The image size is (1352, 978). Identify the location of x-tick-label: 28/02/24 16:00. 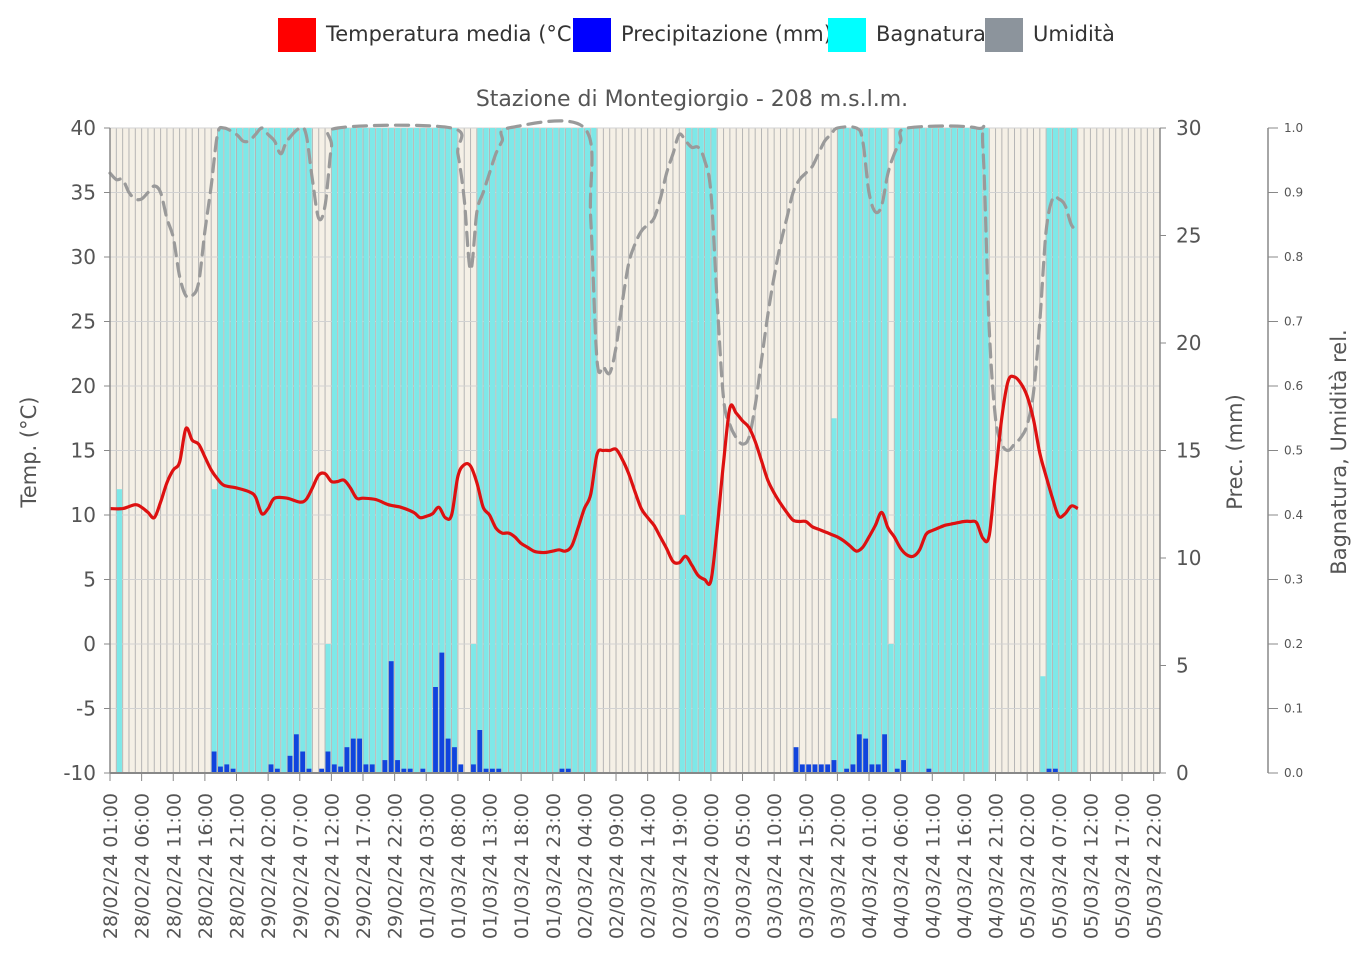
(206, 866).